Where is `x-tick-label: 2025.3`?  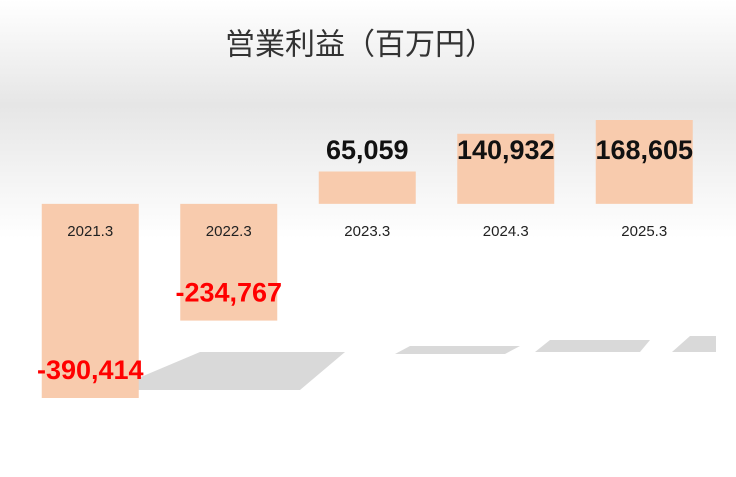 x-tick-label: 2025.3 is located at coordinates (644, 231).